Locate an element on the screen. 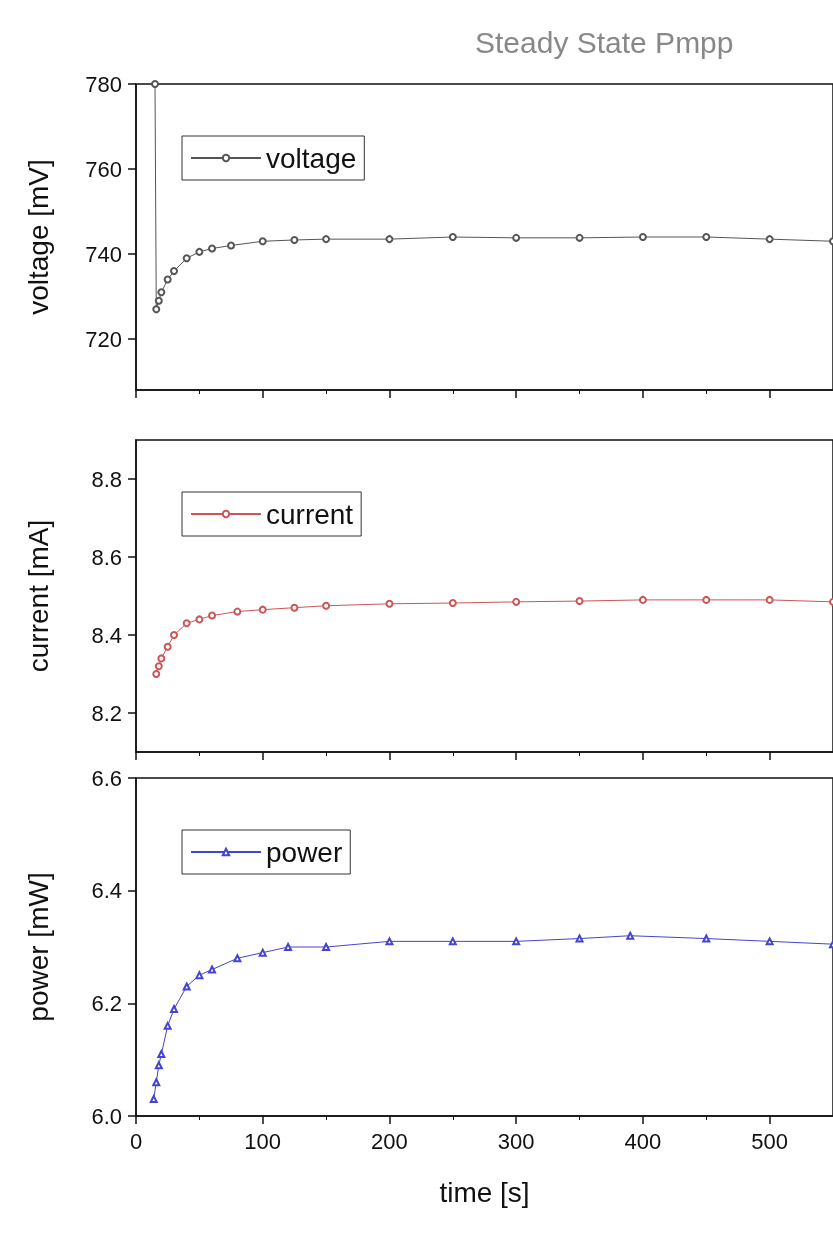  legend-label: power is located at coordinates (304, 852).